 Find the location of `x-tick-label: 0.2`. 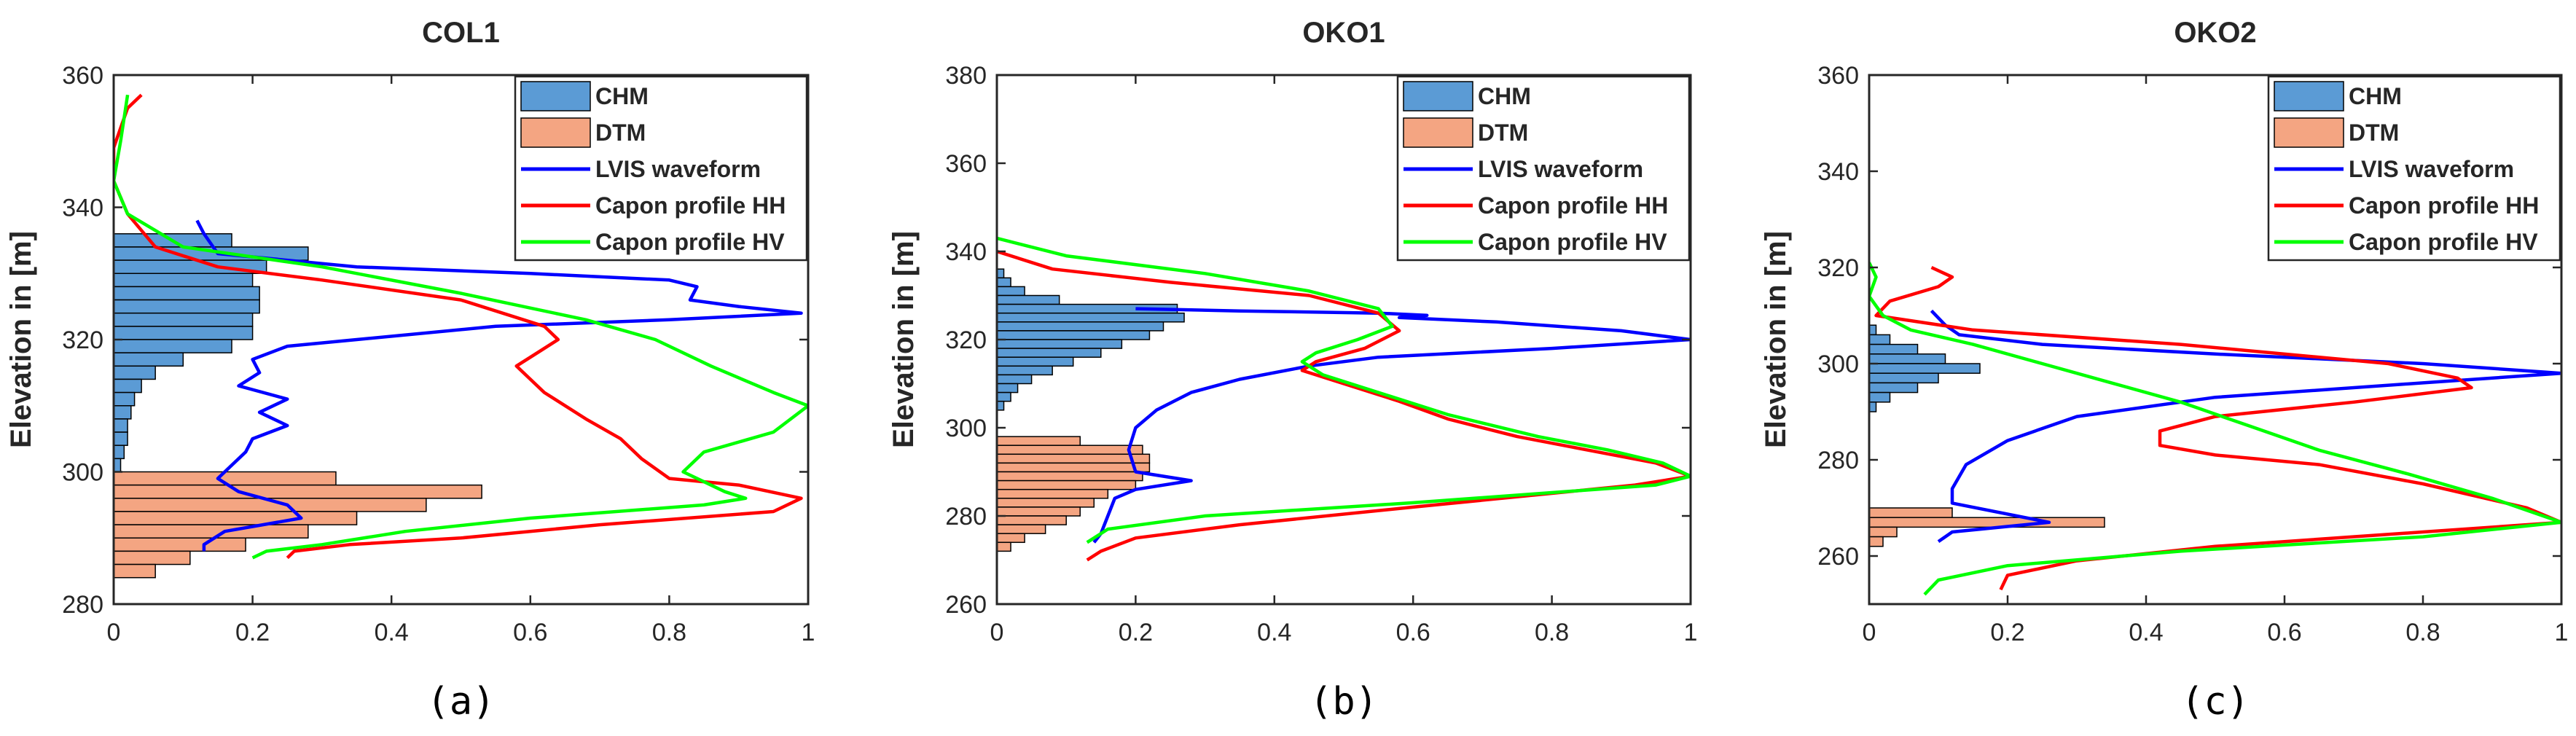

x-tick-label: 0.2 is located at coordinates (1136, 632).